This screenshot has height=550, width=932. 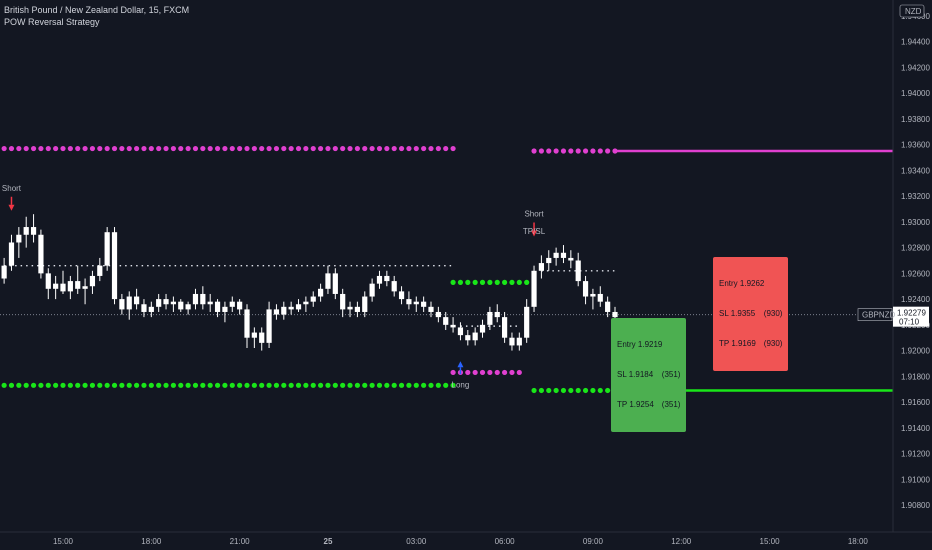 I want to click on y-tick-label: 1.91600, so click(x=915, y=402).